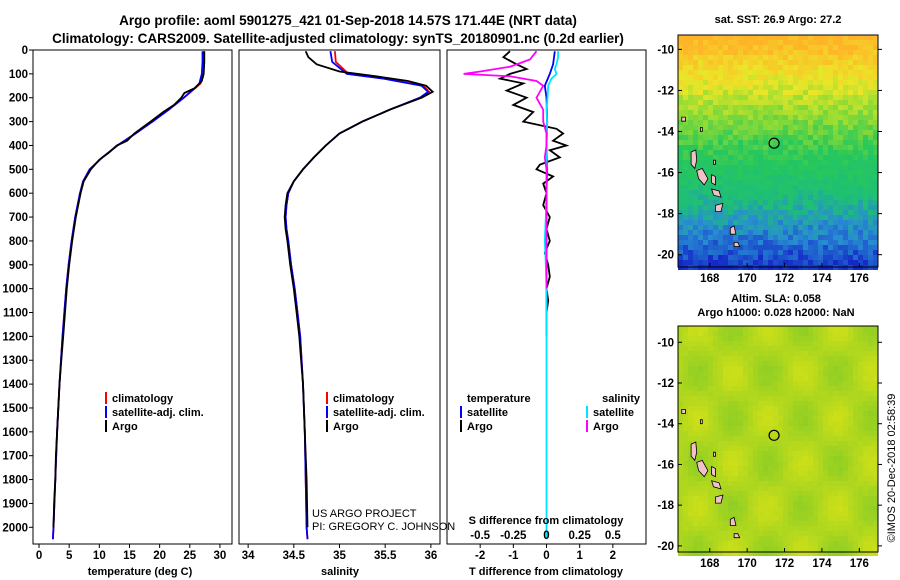 The width and height of the screenshot is (900, 580). Describe the element at coordinates (701, 129) in the screenshot. I see `island-shape` at that location.